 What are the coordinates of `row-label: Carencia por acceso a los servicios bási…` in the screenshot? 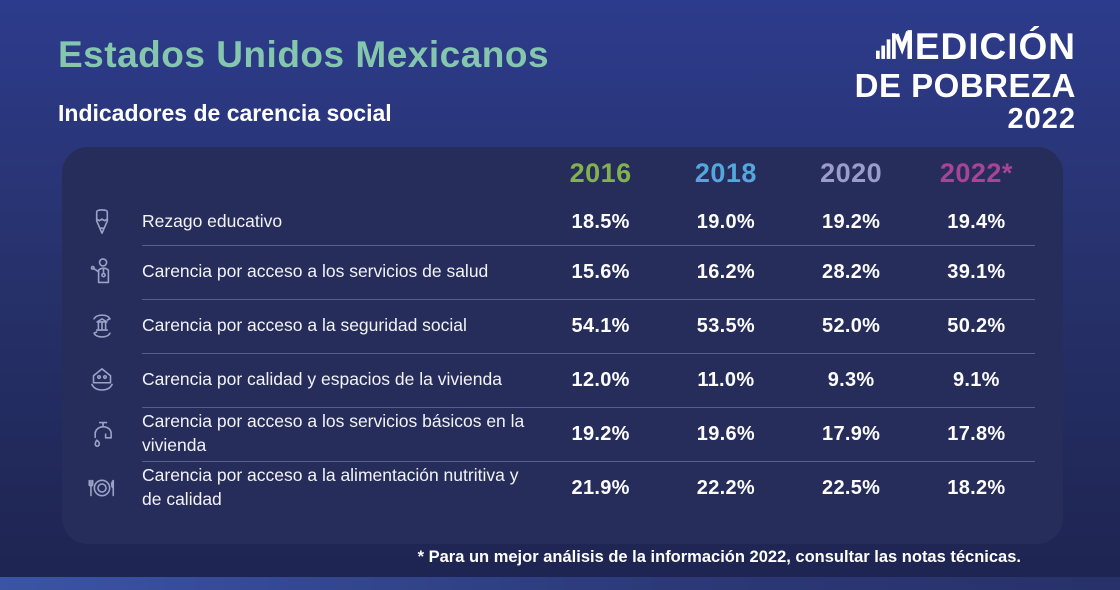 It's located at (333, 433).